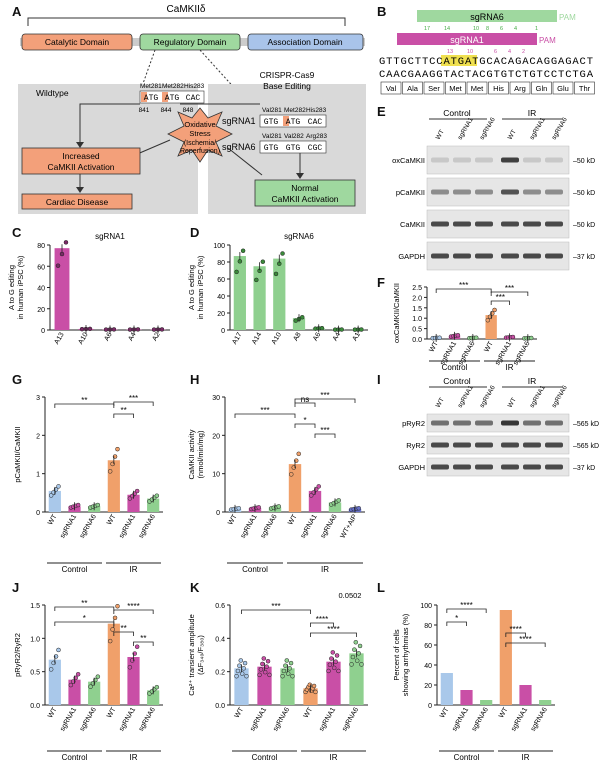 The width and height of the screenshot is (607, 763). Describe the element at coordinates (190, 42) in the screenshot. I see `regulatory-domain-label: Regulatory Domain` at that location.